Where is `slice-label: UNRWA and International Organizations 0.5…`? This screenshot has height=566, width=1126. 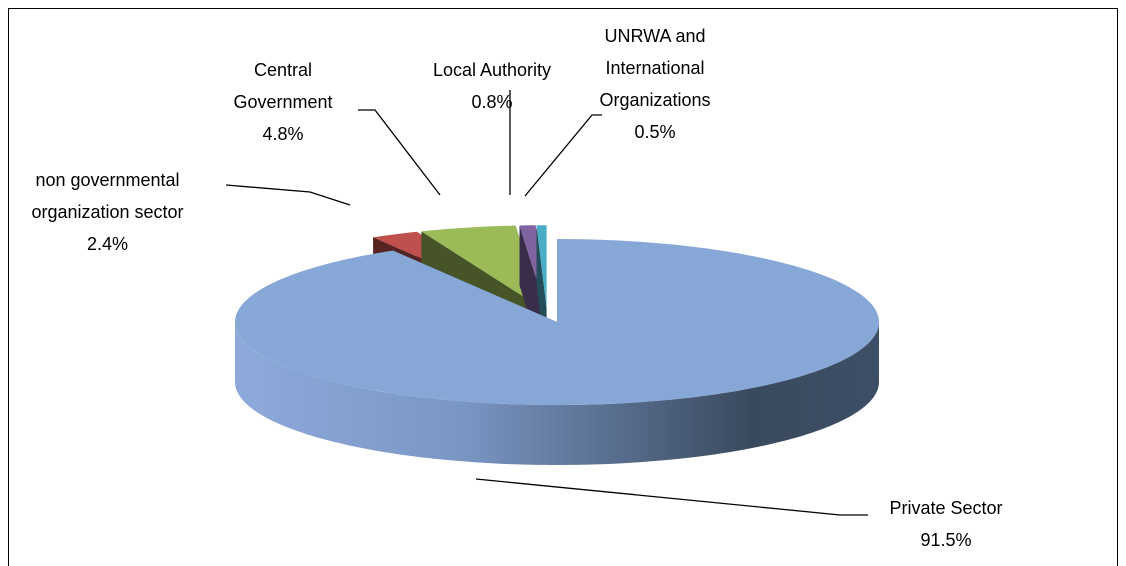 slice-label: UNRWA and International Organizations 0.5… is located at coordinates (655, 84).